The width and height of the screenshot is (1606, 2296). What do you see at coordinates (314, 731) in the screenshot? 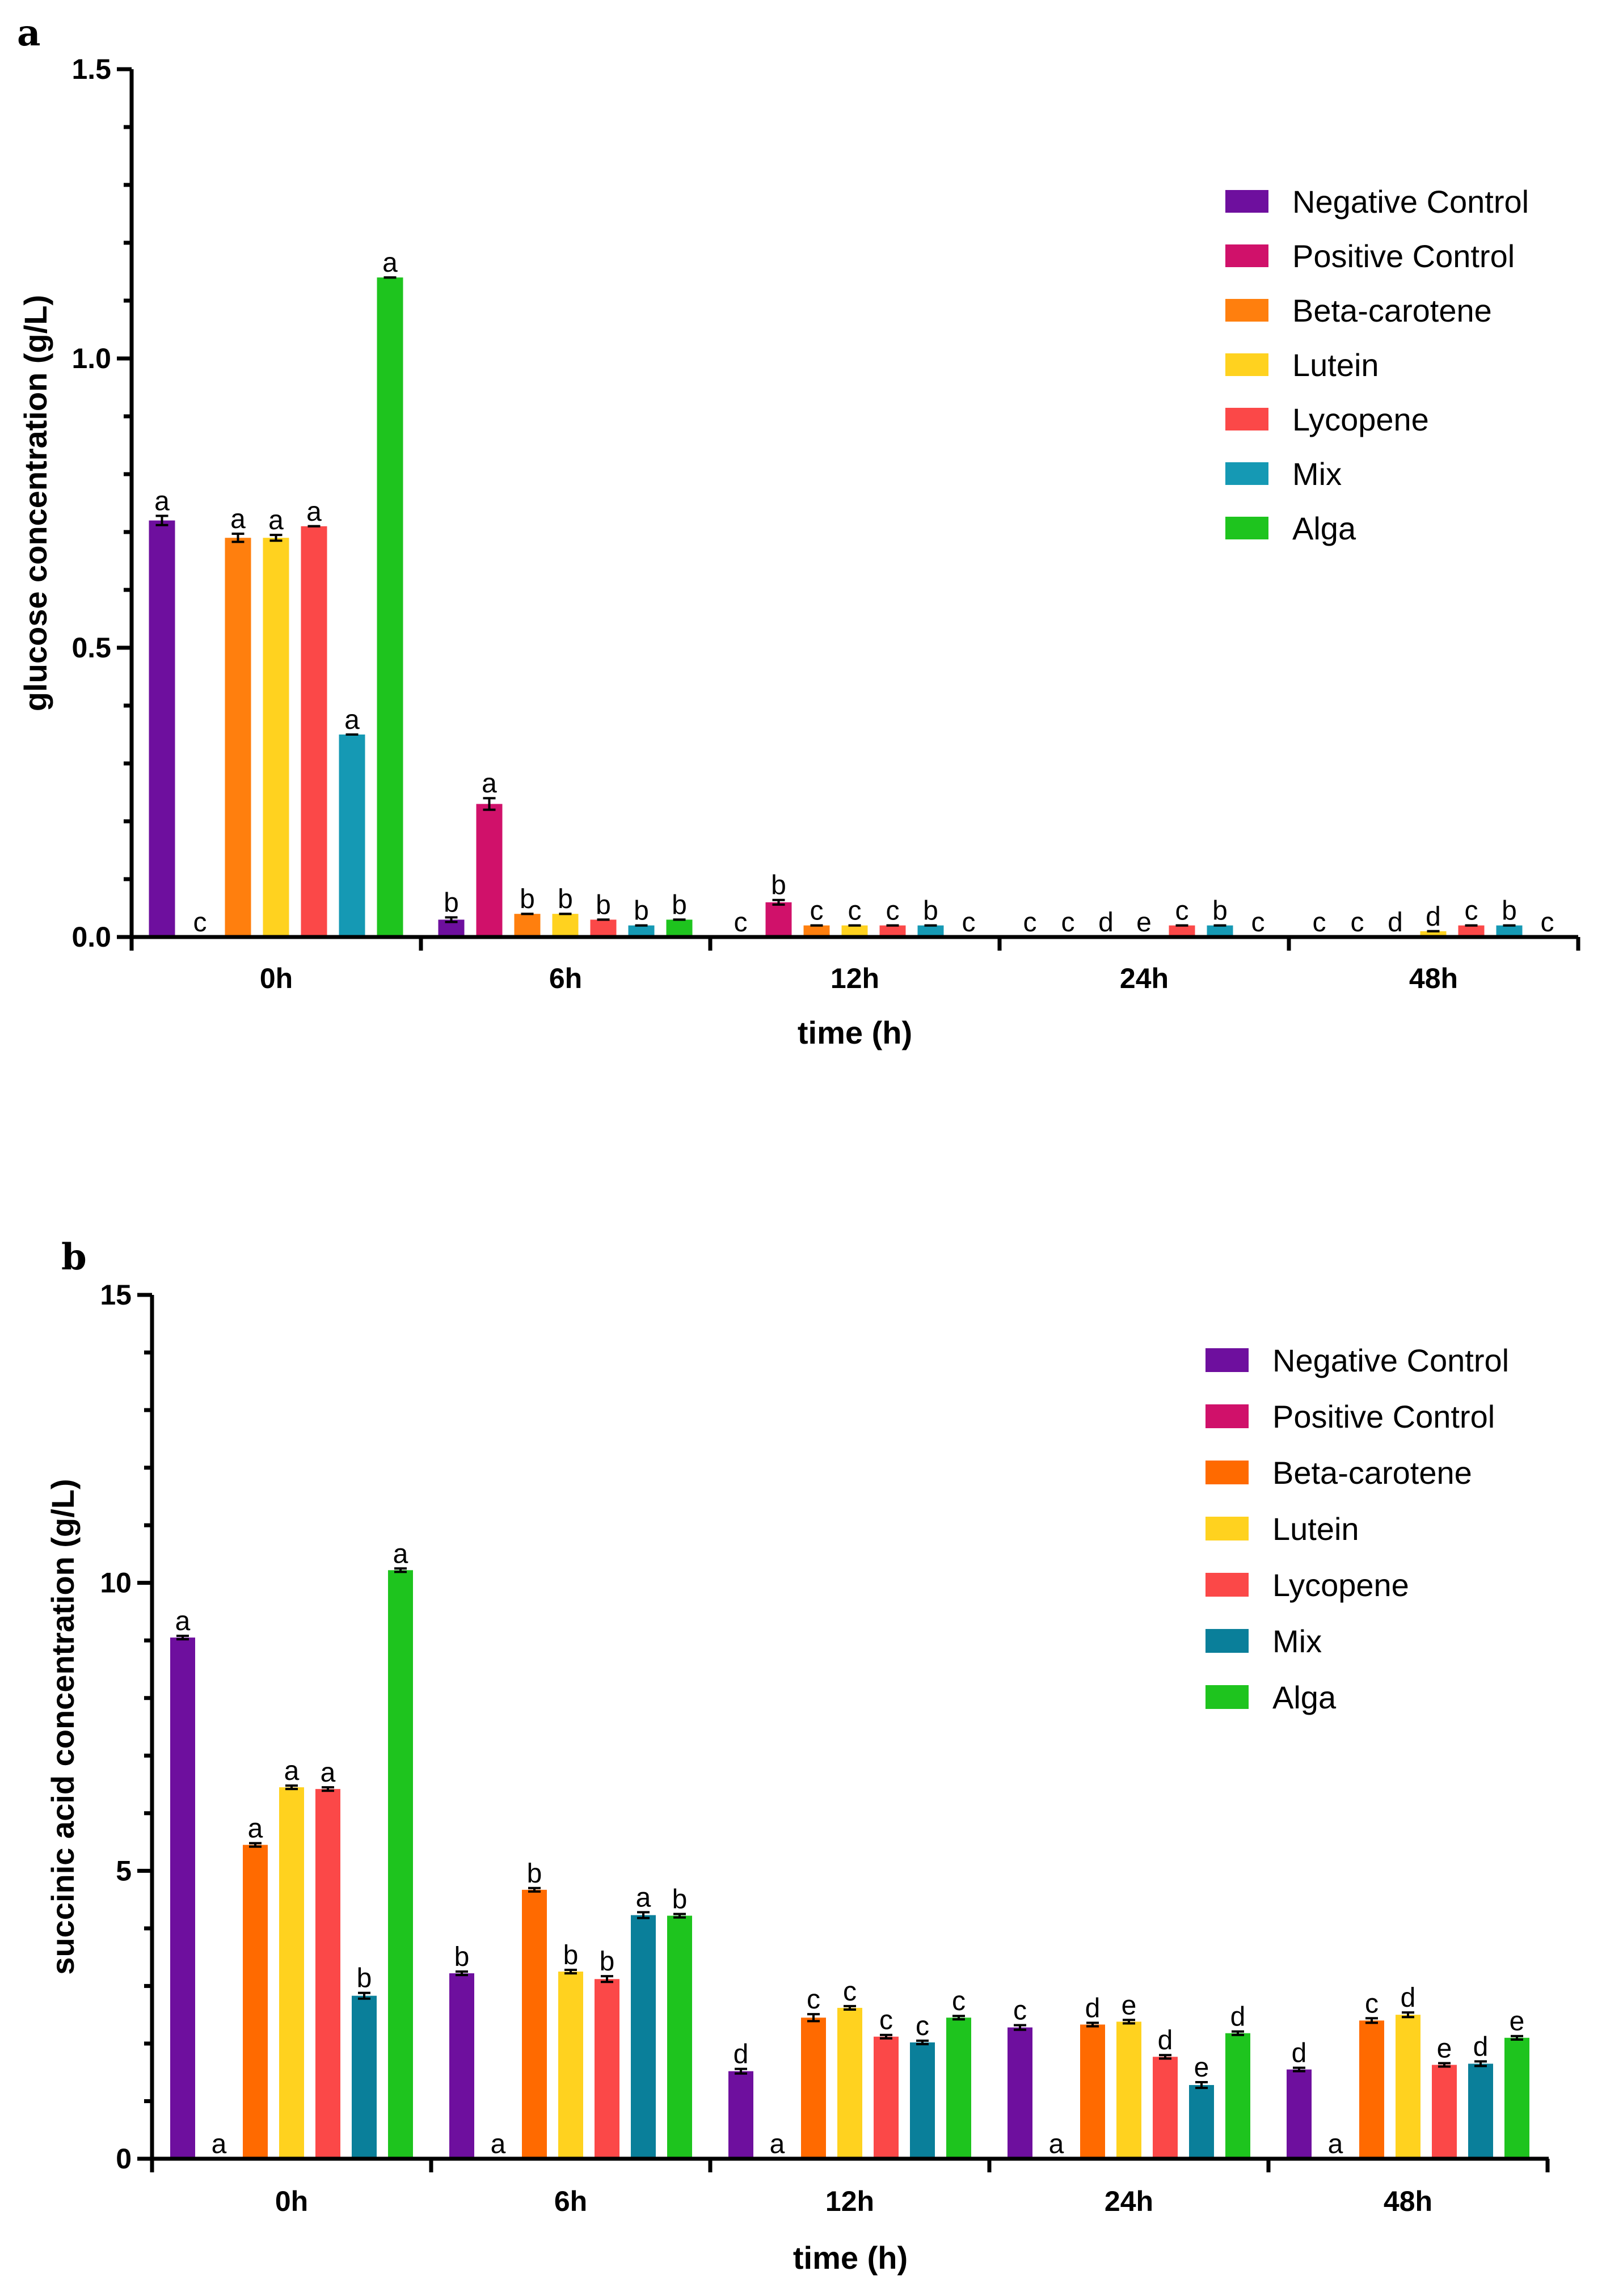
I see `panel-a-bar-lycopene-0h` at bounding box center [314, 731].